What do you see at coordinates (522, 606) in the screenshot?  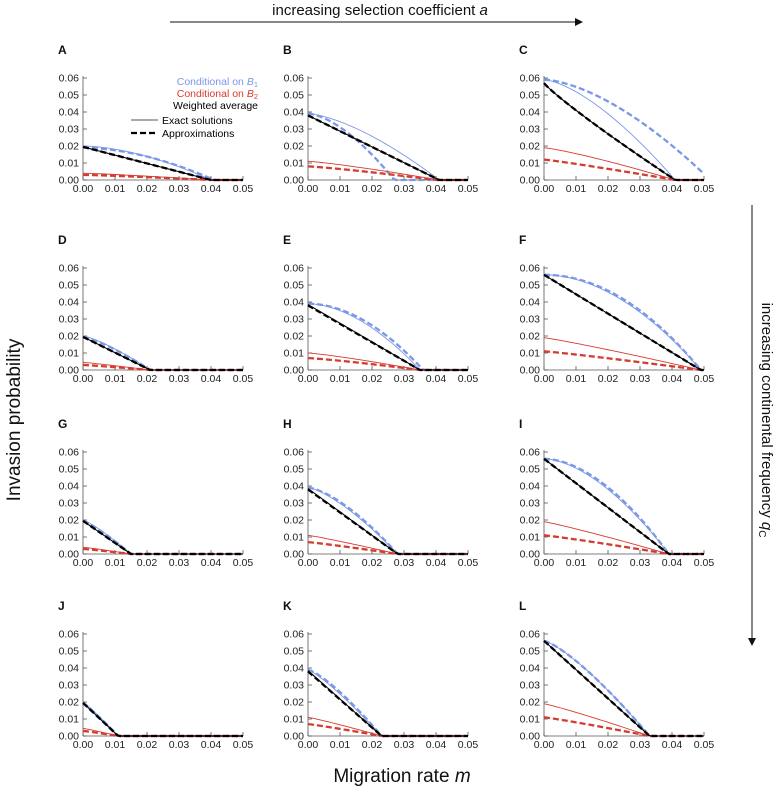 I see `panel-letter: L` at bounding box center [522, 606].